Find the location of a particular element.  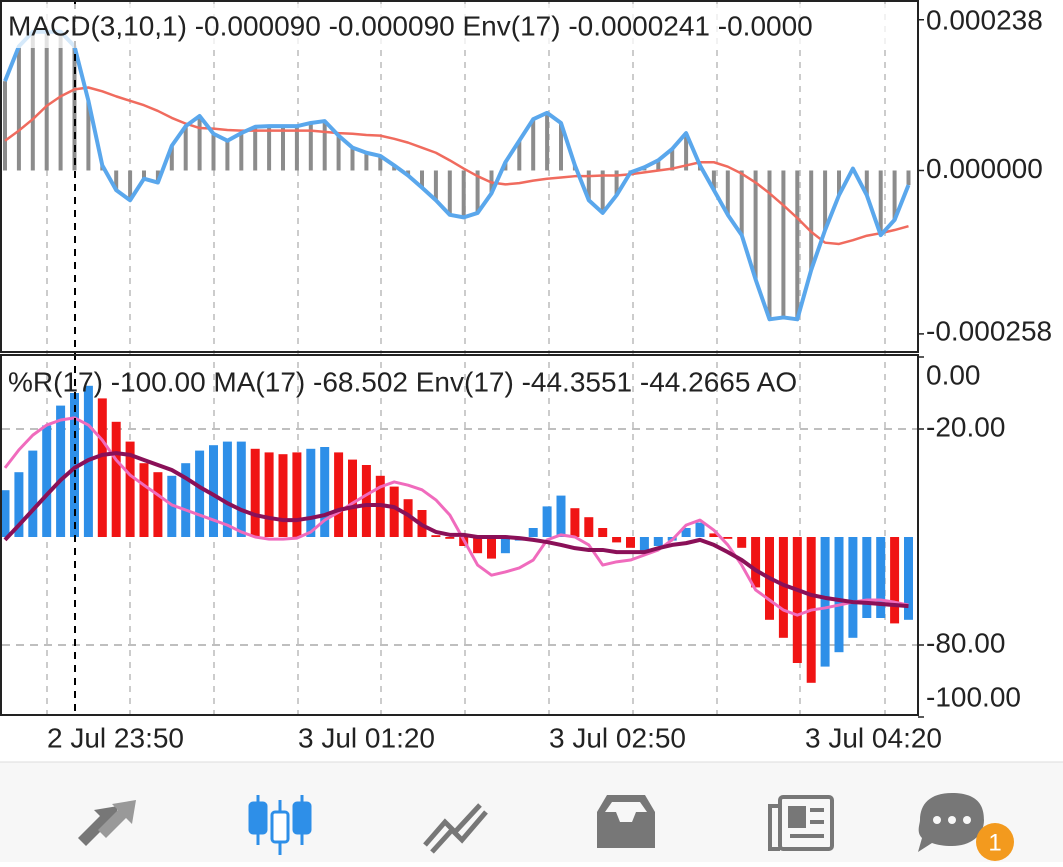

trend-icon is located at coordinates (452, 825).